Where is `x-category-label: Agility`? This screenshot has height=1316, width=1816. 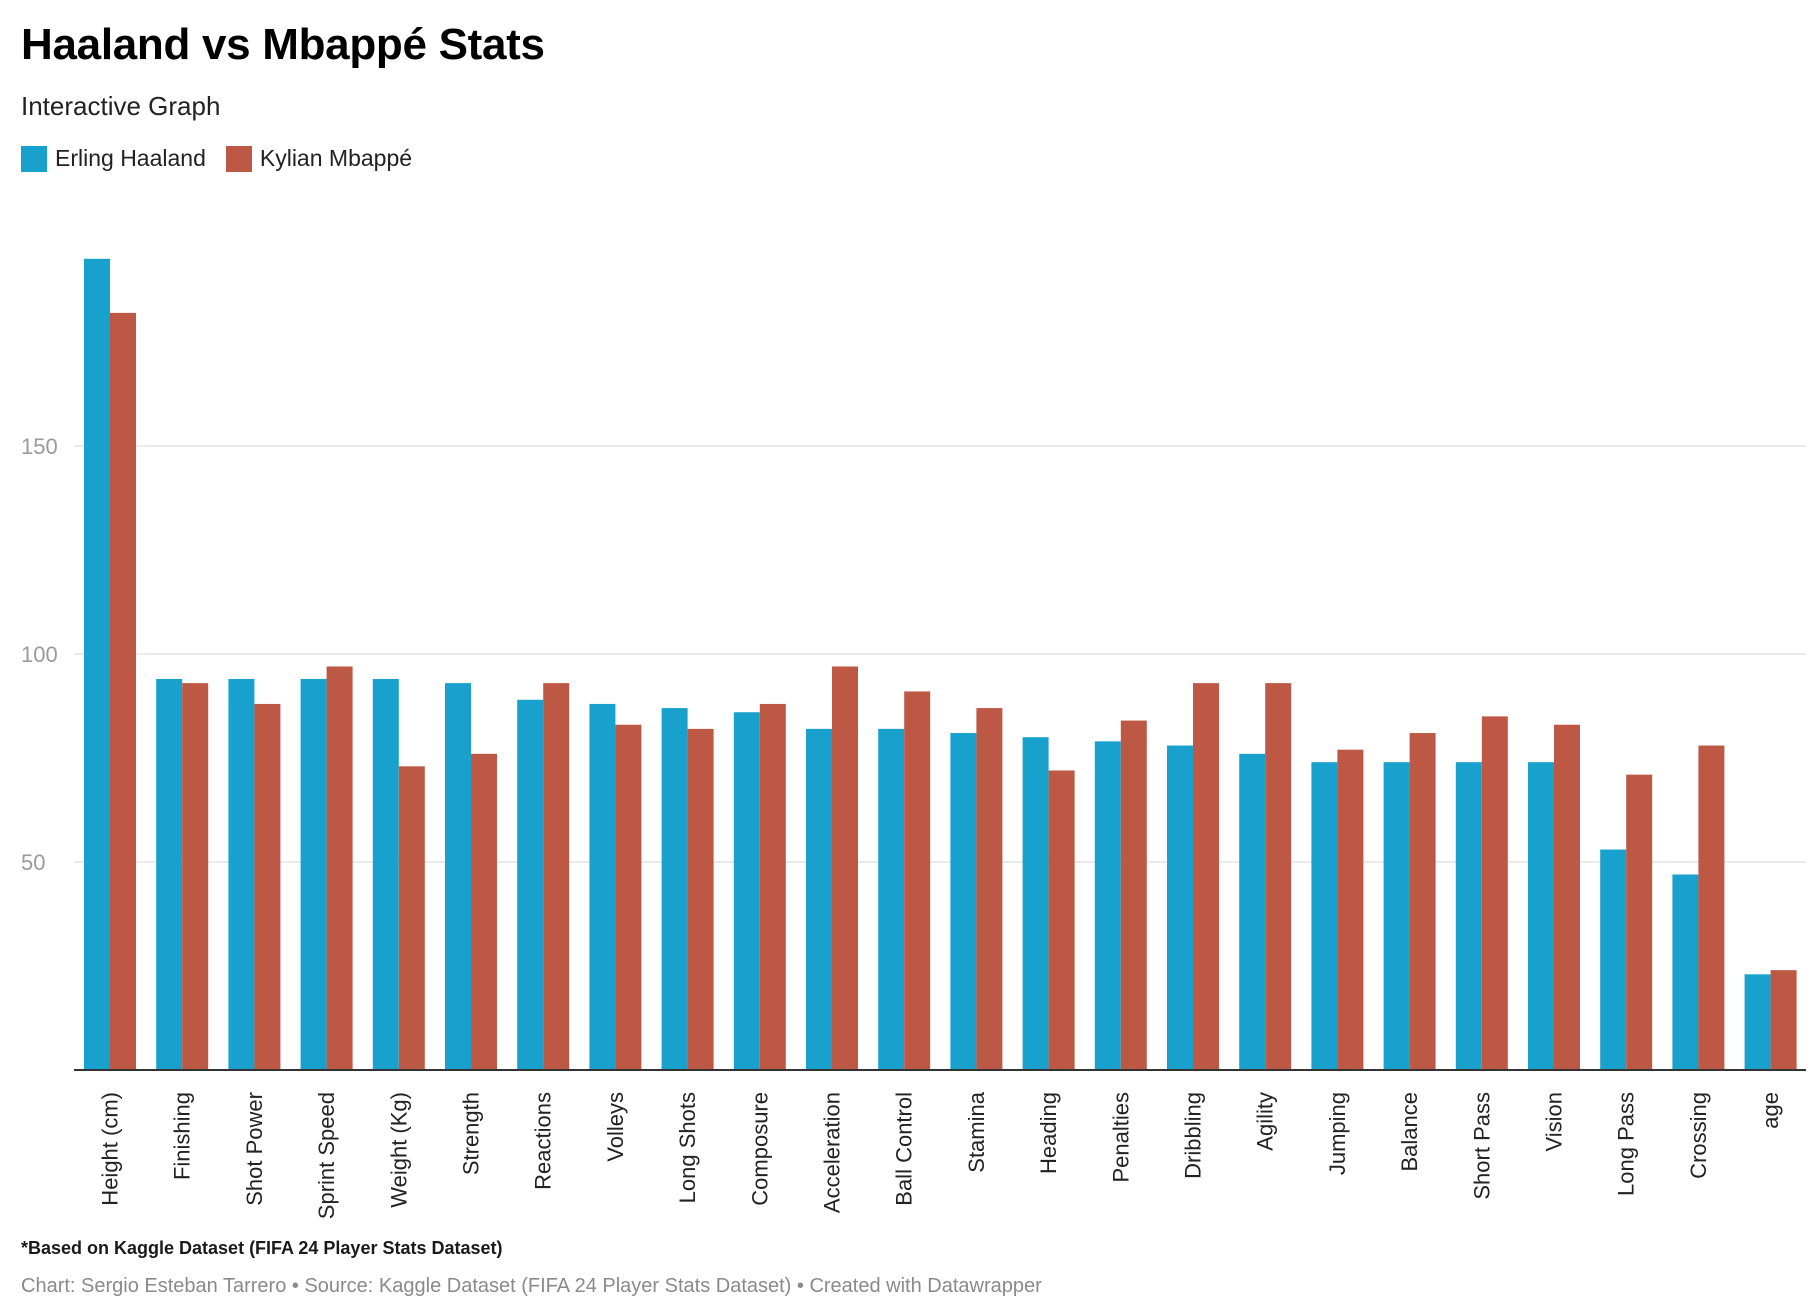
x-category-label: Agility is located at coordinates (1265, 1121).